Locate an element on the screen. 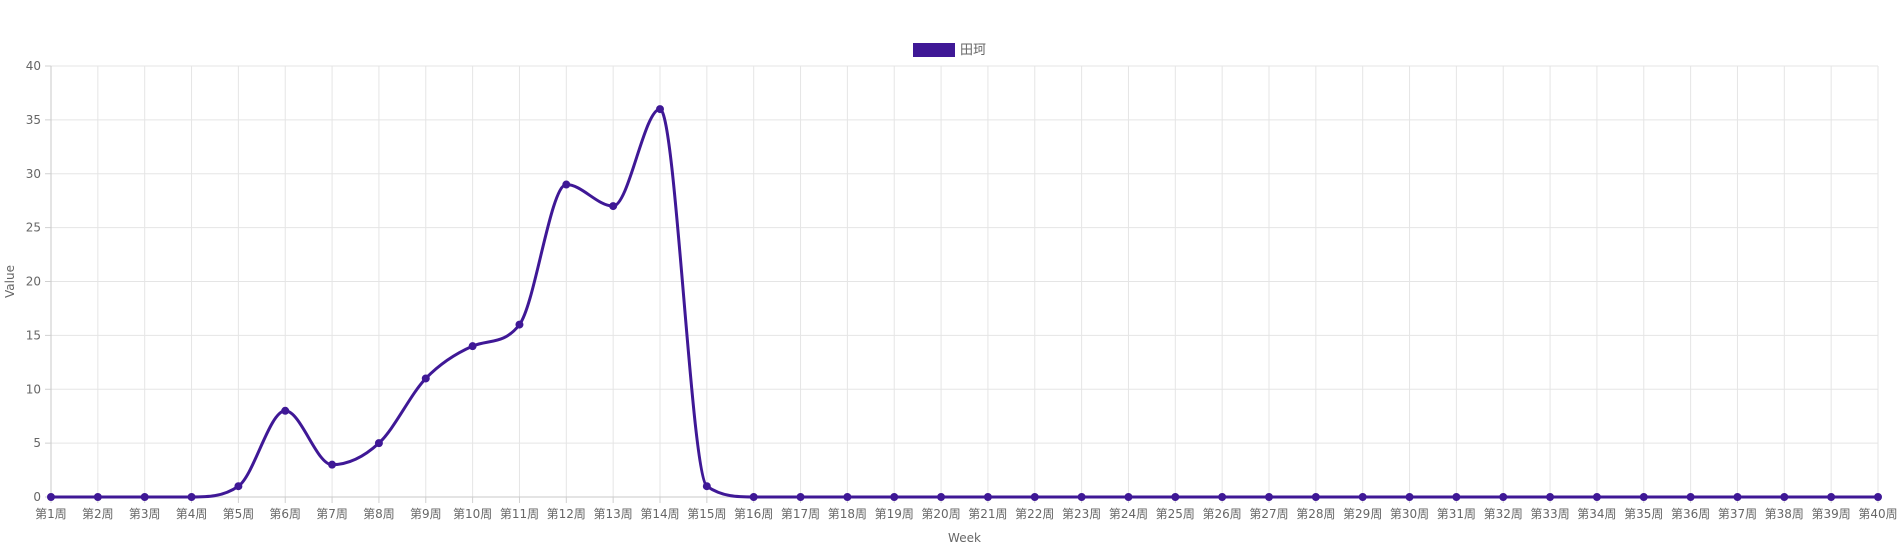 This screenshot has height=550, width=1900. x-tick-label: 第24周 is located at coordinates (1128, 514).